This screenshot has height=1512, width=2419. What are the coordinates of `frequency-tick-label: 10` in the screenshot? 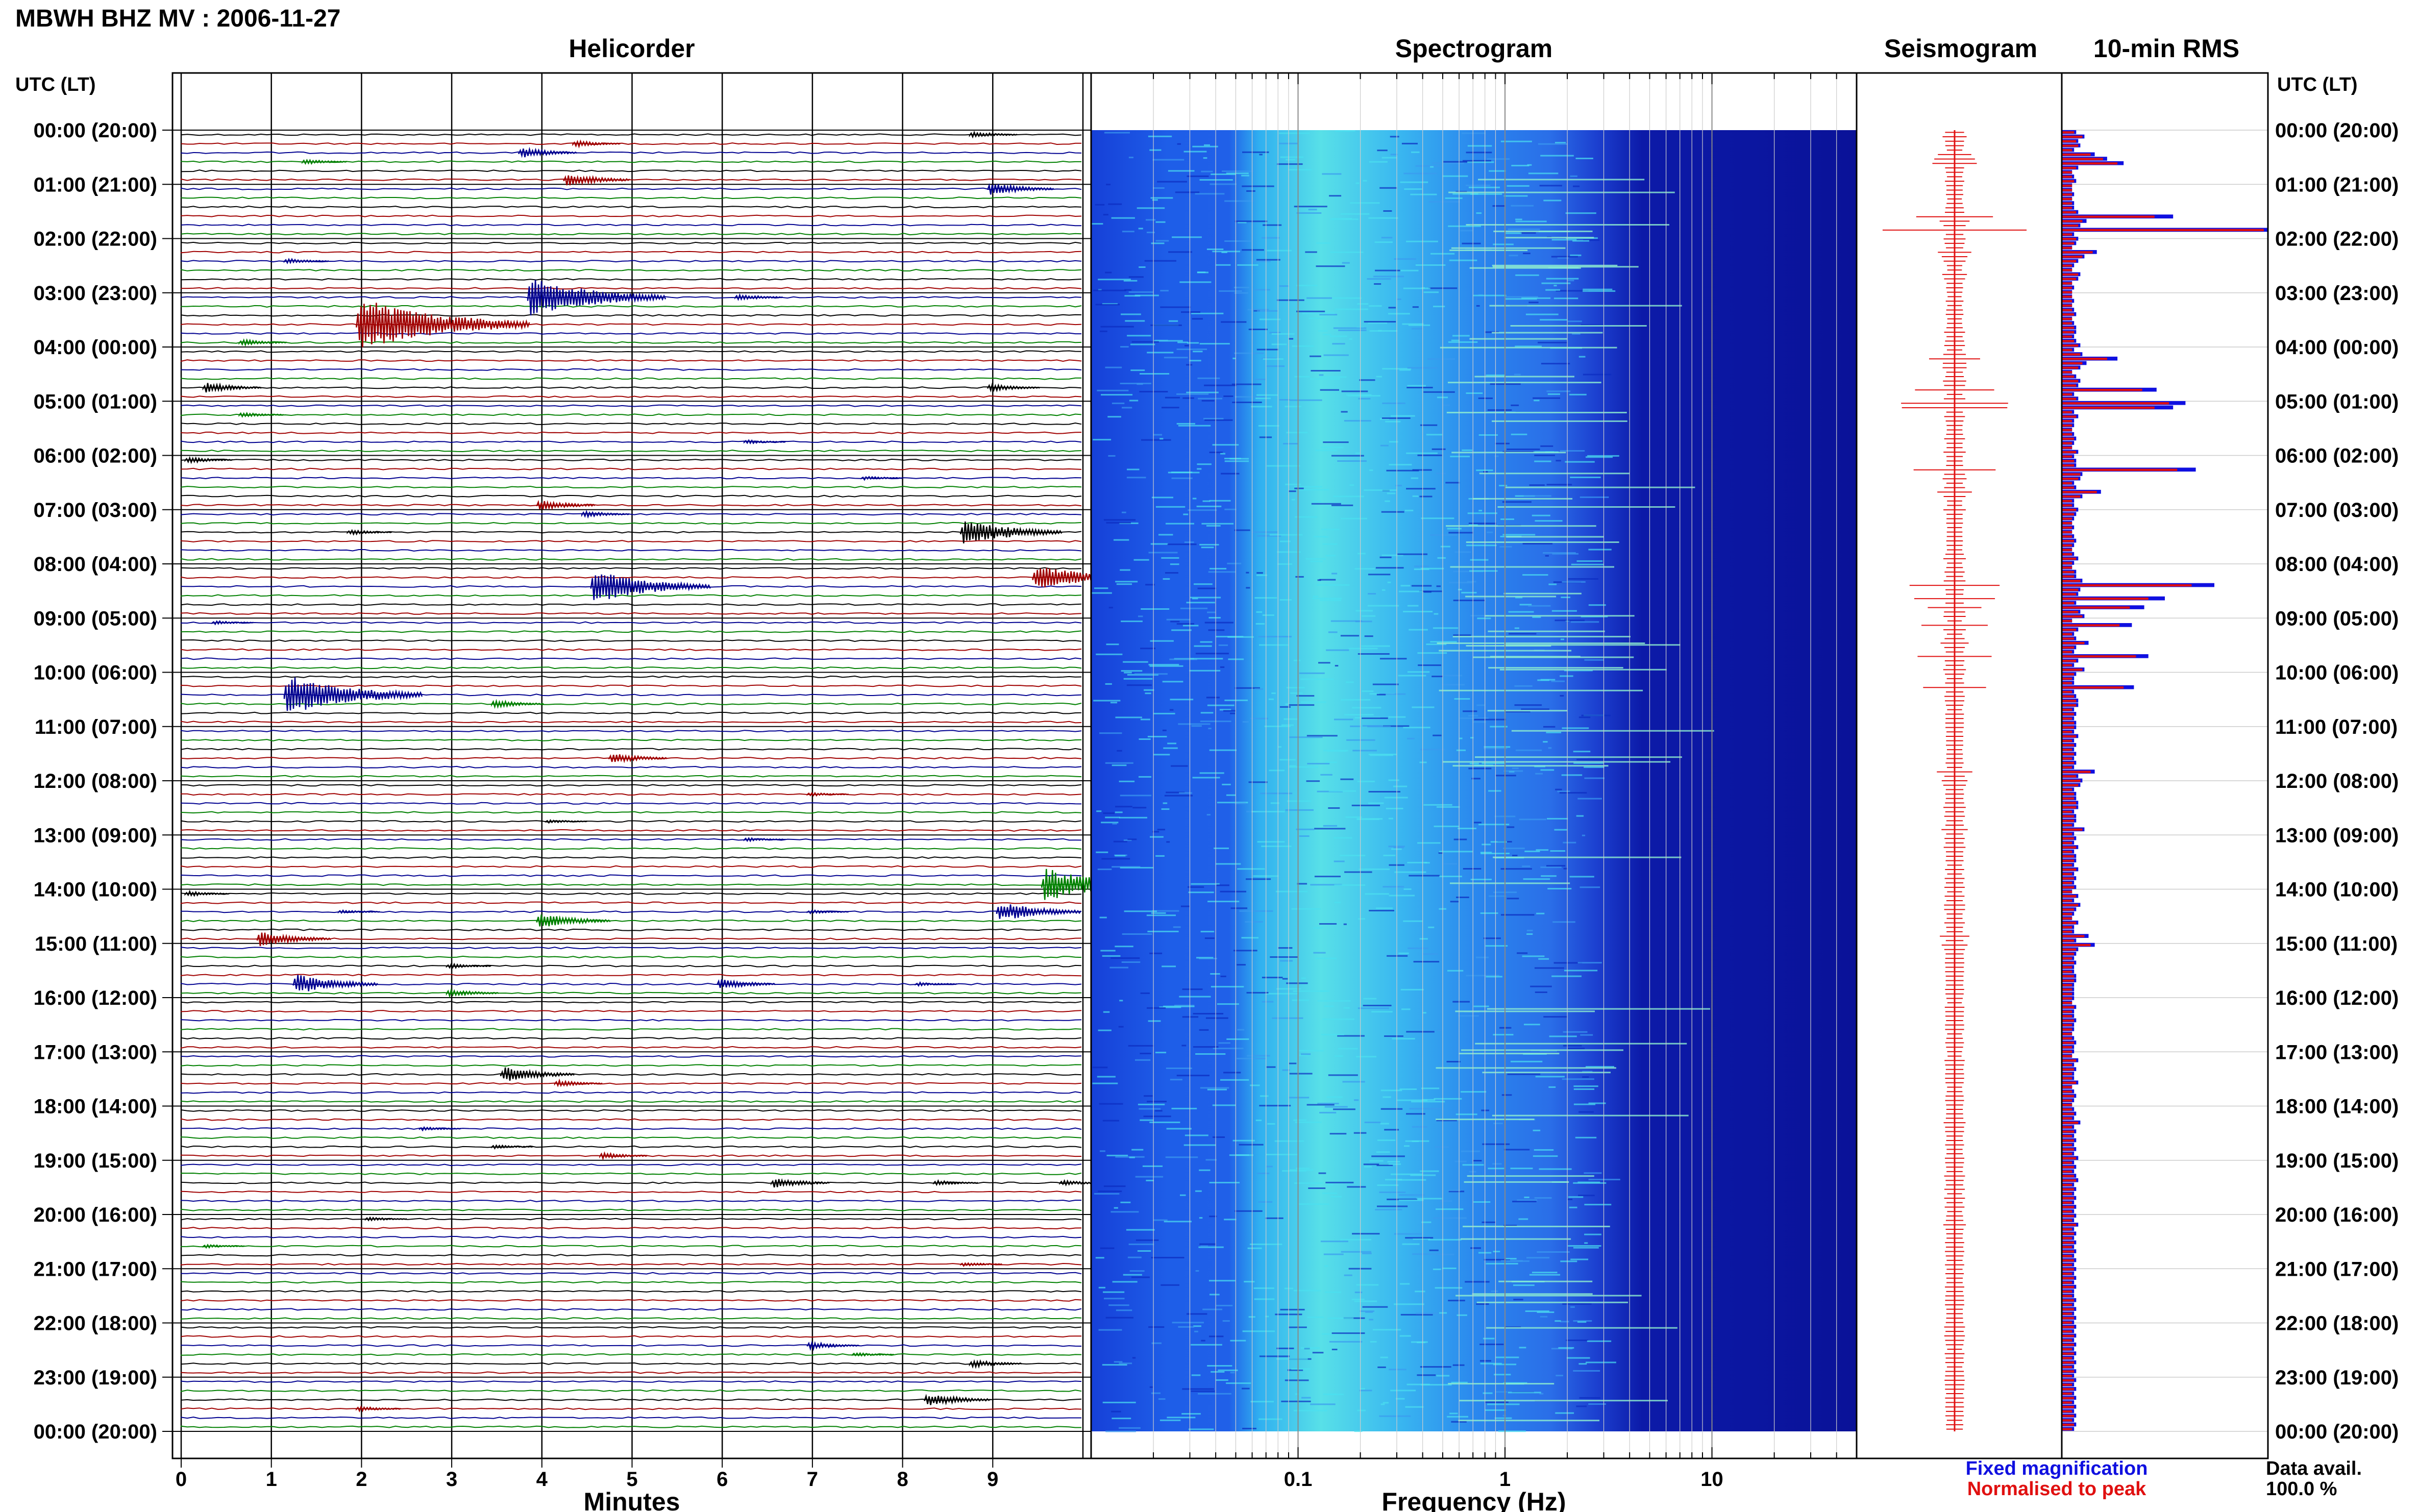 It's located at (1711, 1479).